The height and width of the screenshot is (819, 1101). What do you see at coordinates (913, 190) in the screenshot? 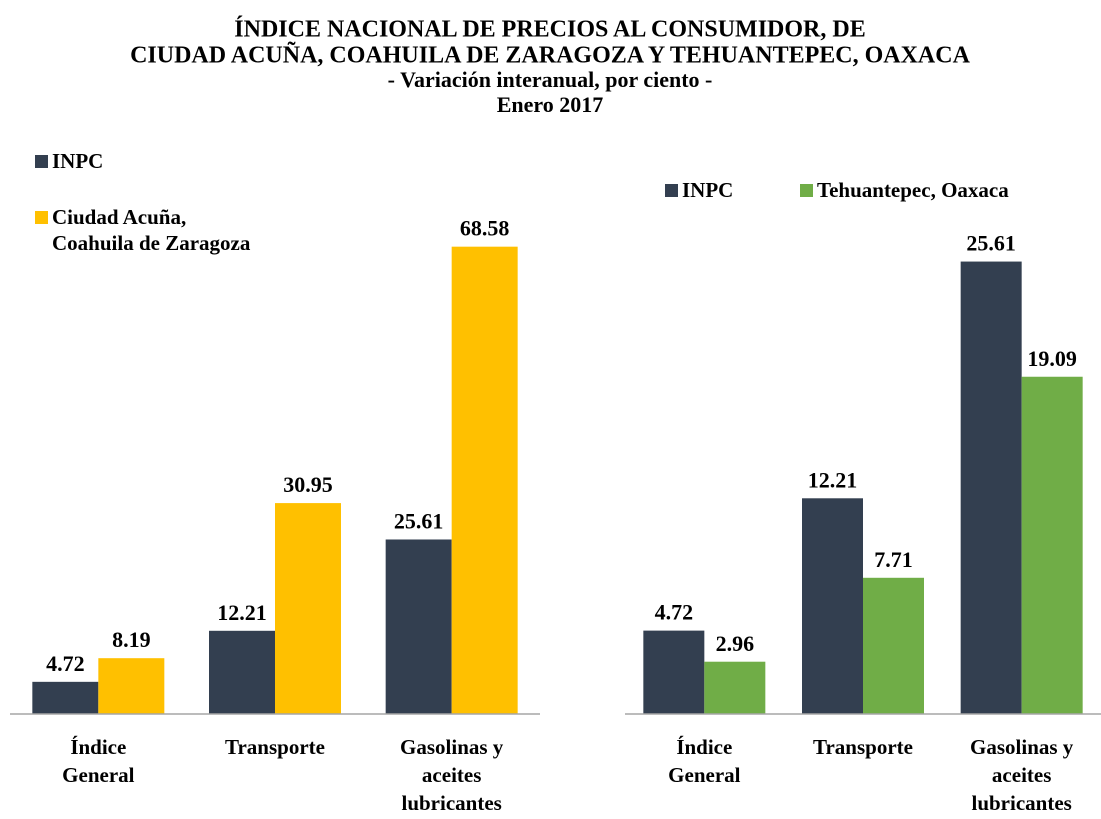
I see `legend-label: Tehuantepec, Oaxaca` at bounding box center [913, 190].